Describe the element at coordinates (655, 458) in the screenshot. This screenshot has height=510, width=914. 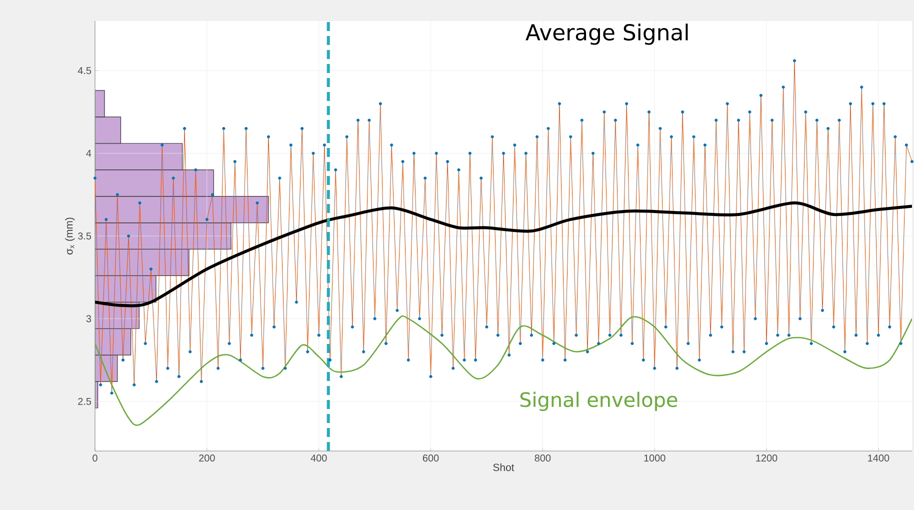
I see `x-tick-label: 1000` at that location.